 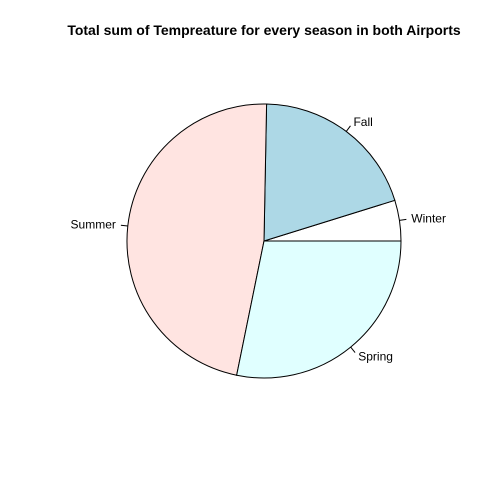 What do you see at coordinates (353, 349) in the screenshot?
I see `pie-label-tick-spring` at bounding box center [353, 349].